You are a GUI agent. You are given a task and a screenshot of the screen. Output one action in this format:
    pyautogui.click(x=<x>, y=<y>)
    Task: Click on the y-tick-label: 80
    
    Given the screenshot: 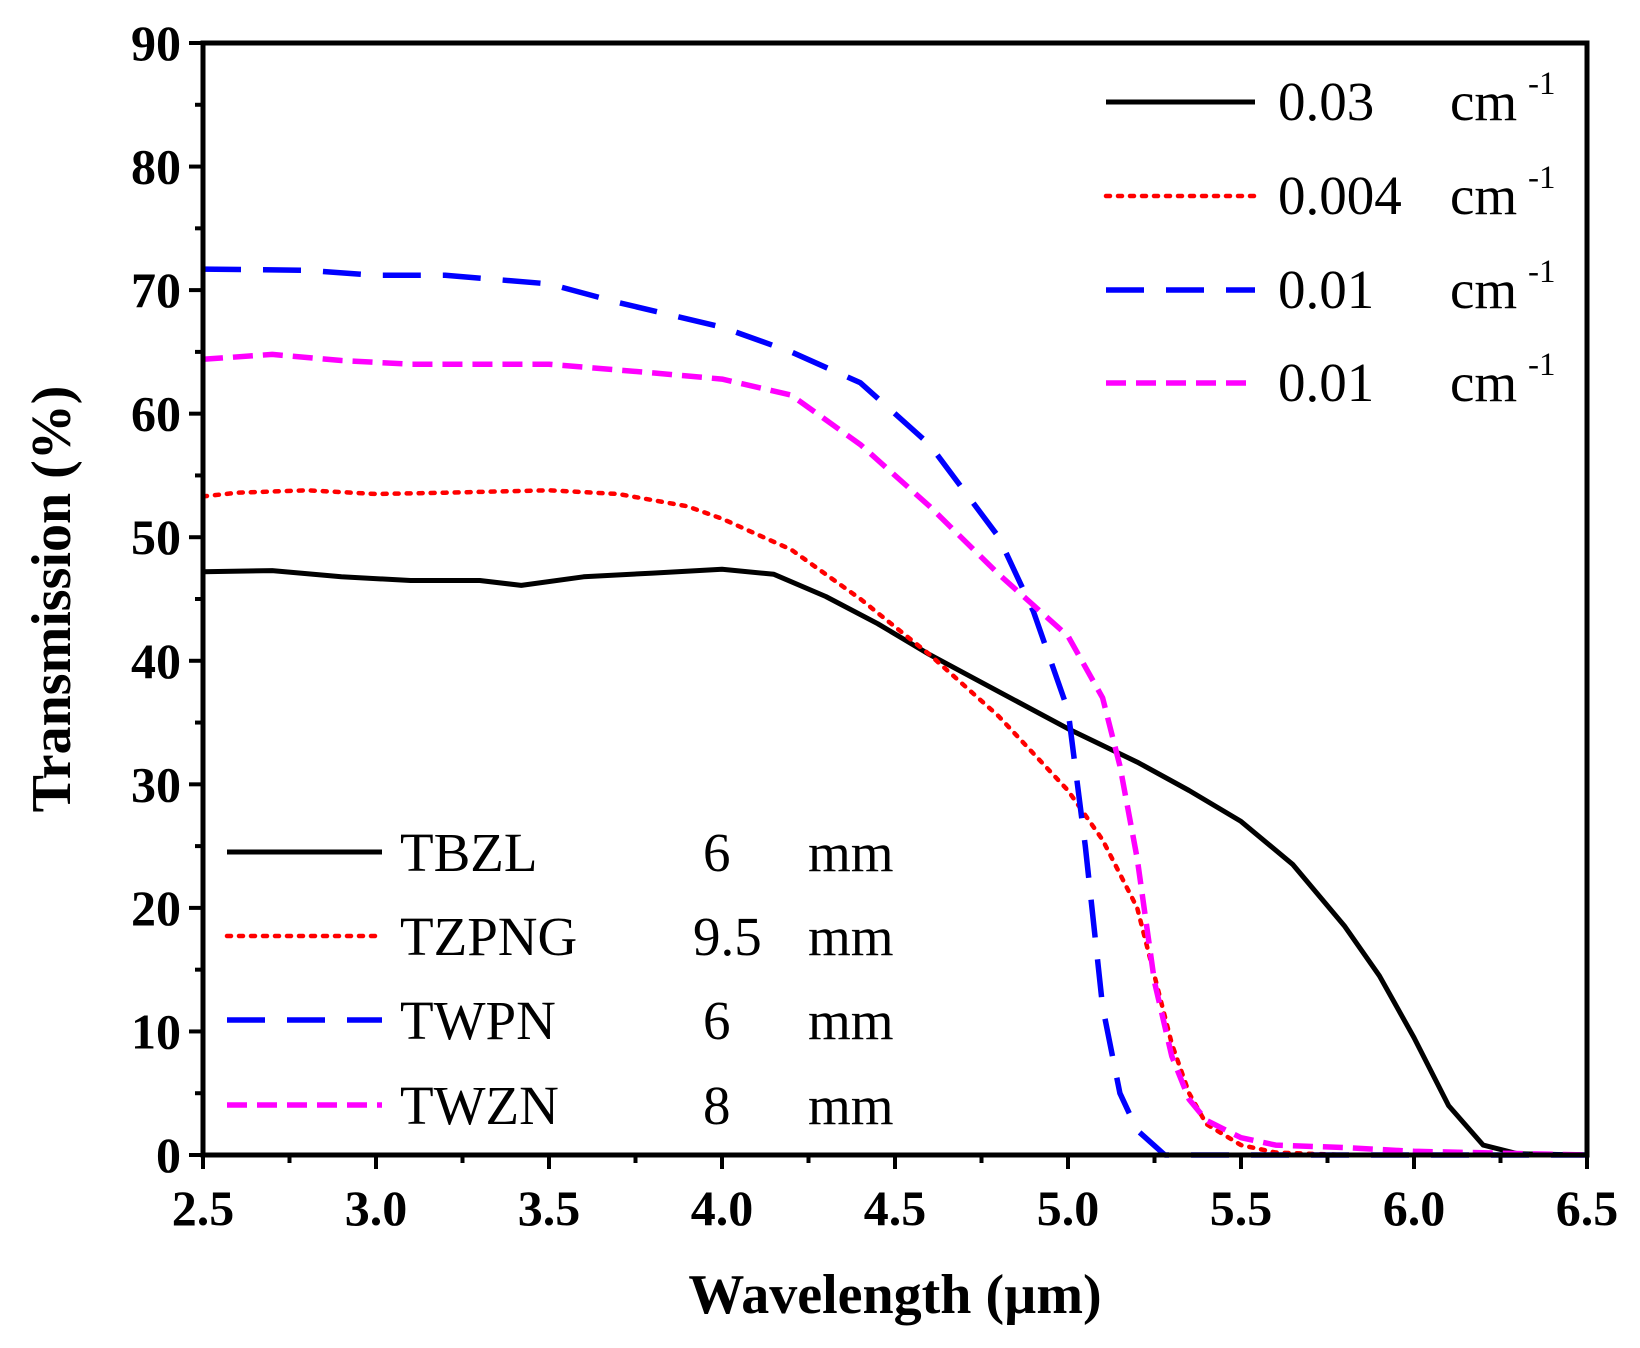 What is the action you would take?
    pyautogui.click(x=156, y=167)
    